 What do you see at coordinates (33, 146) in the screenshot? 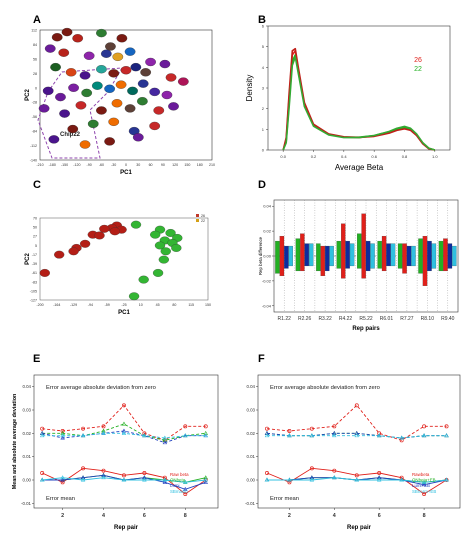
I see `y-tick-label: -112` at bounding box center [33, 146].